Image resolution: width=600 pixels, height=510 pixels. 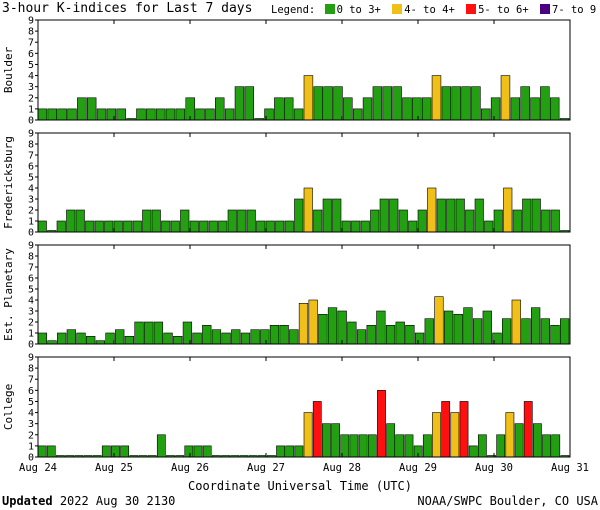 What do you see at coordinates (27, 501) in the screenshot?
I see `updated-label: Updated` at bounding box center [27, 501].